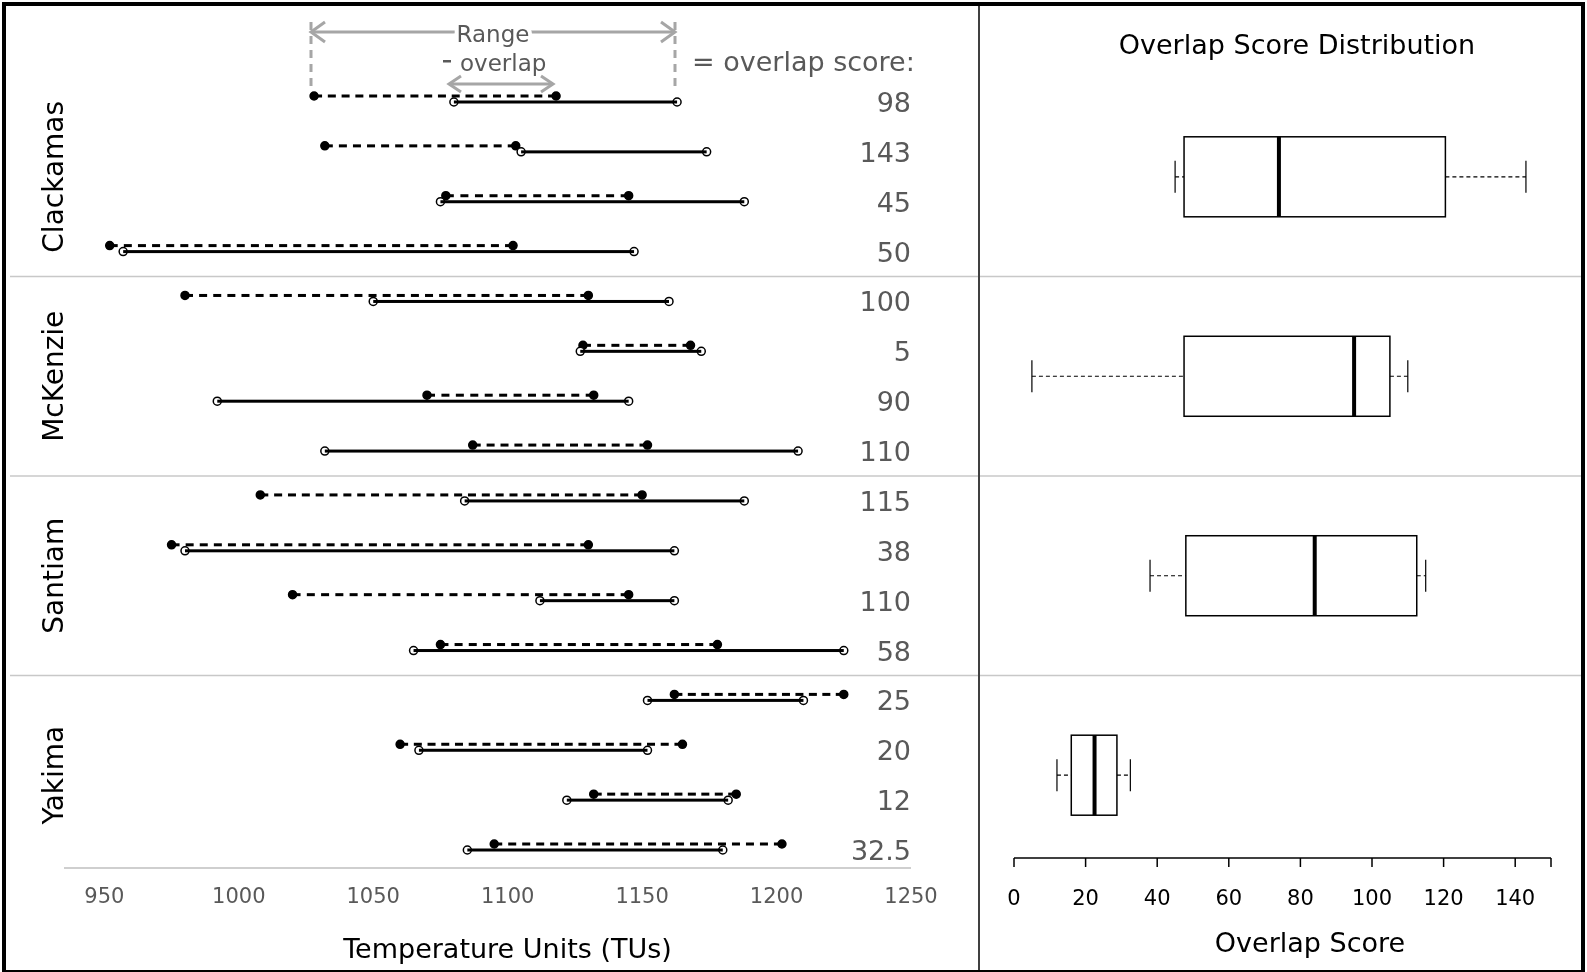  I want to click on x-tick-label: 1000, so click(239, 896).